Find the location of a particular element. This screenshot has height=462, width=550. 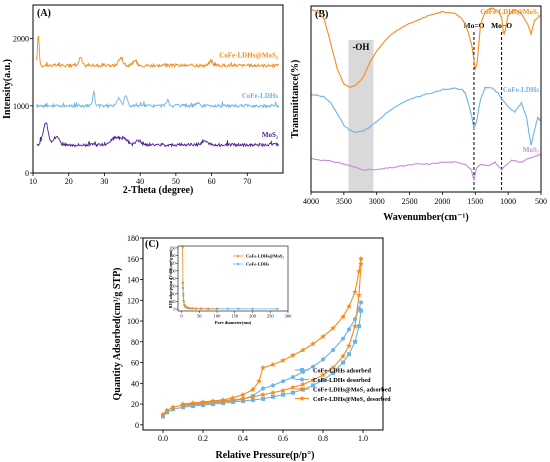

panel-a-y-tick-label: 1000 is located at coordinates (21, 106).